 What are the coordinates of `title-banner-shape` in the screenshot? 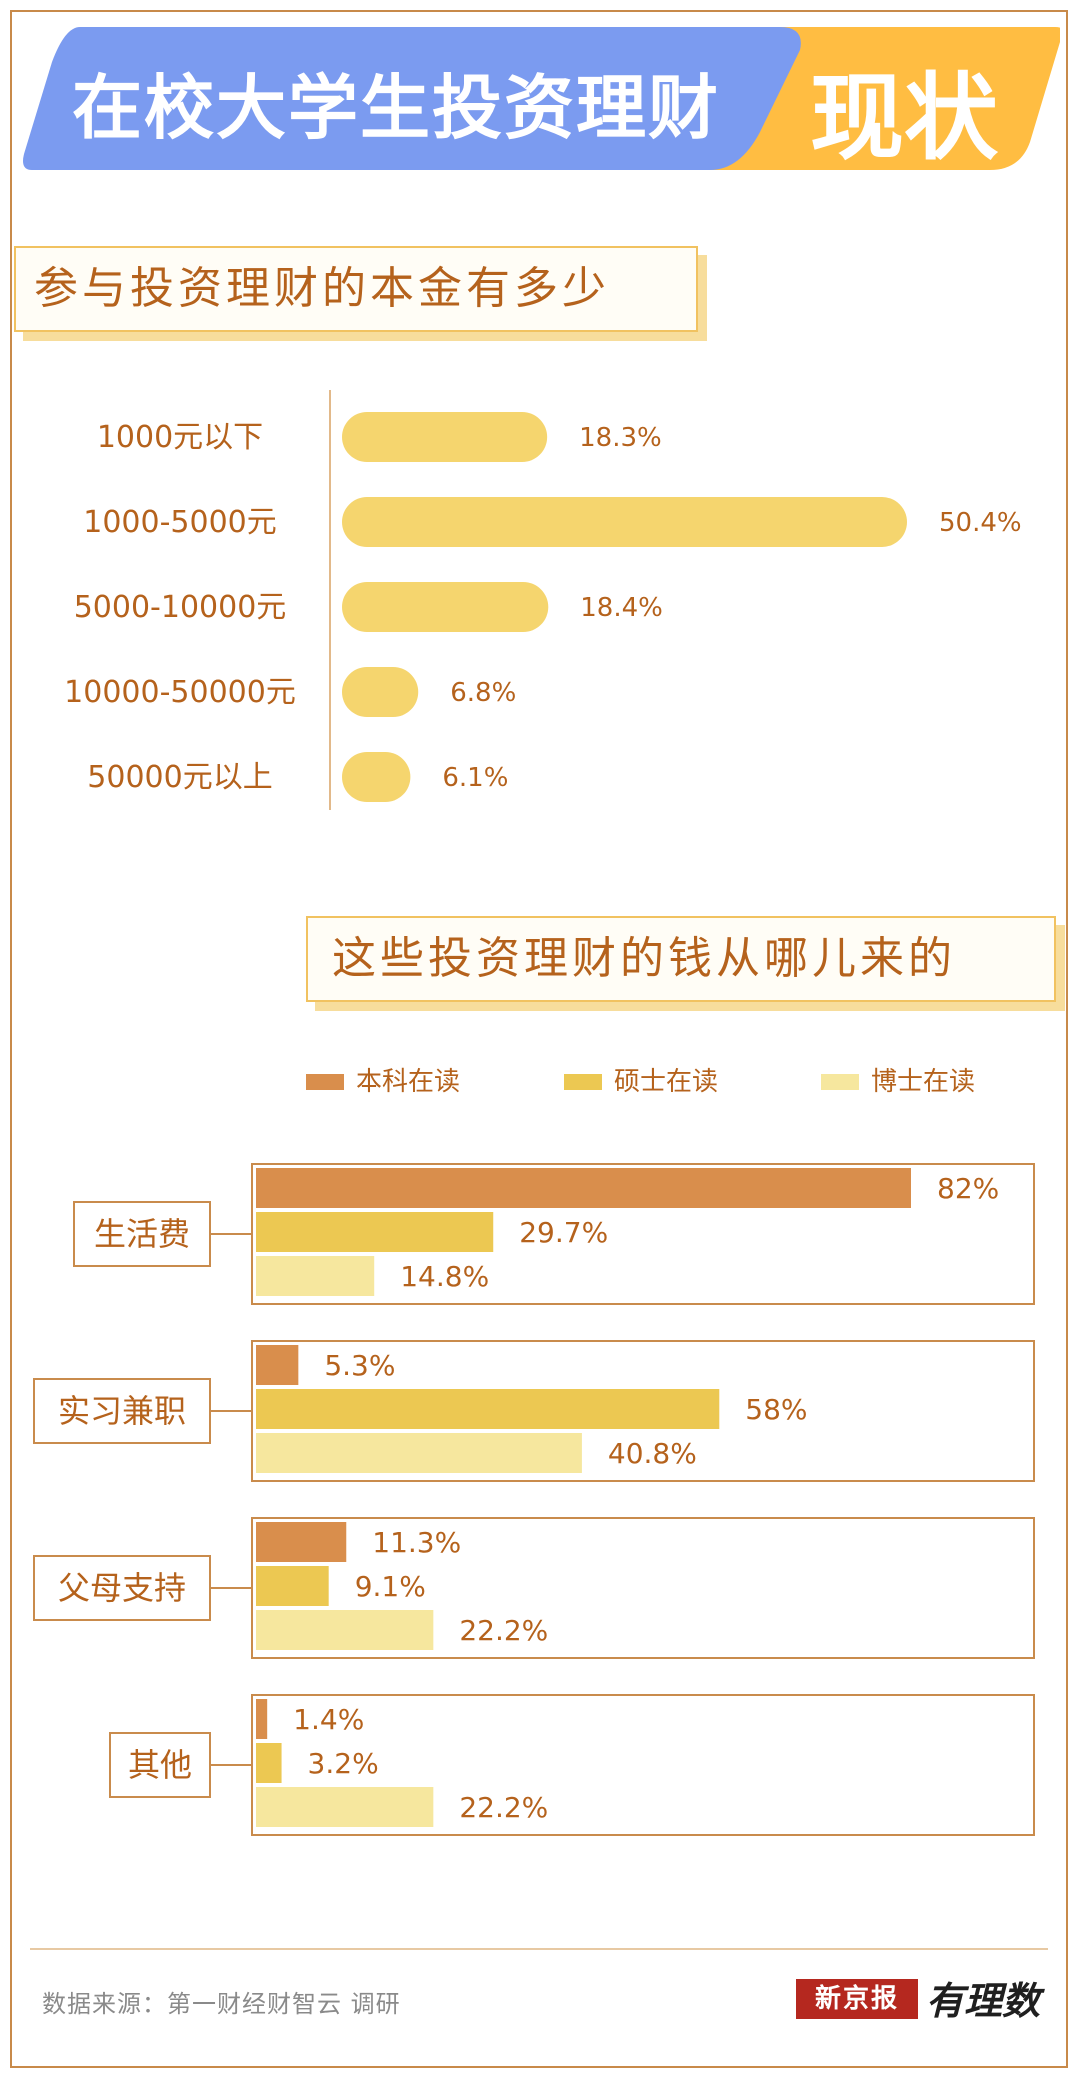 It's located at (541, 98).